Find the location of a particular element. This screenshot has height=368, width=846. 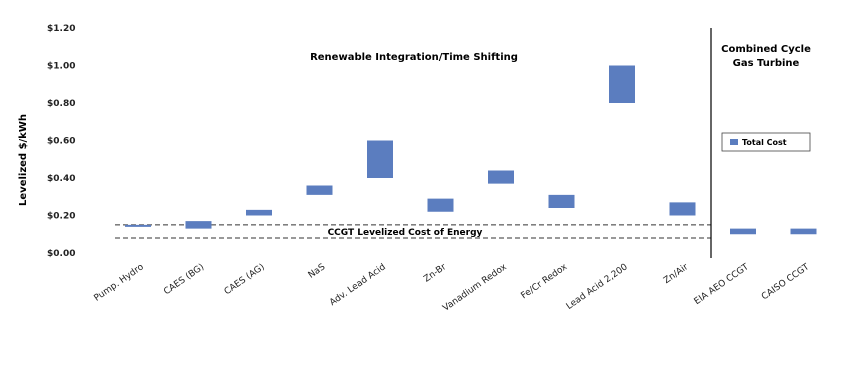

y-axis-label: Levelized $/kWh is located at coordinates (23, 160).